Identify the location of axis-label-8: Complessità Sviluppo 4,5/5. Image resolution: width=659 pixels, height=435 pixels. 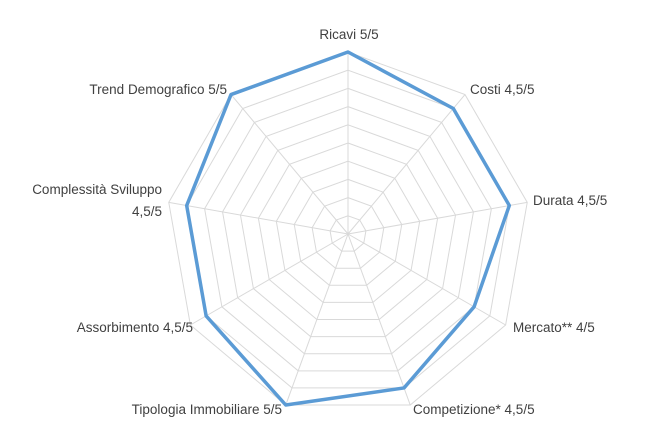
(97, 200).